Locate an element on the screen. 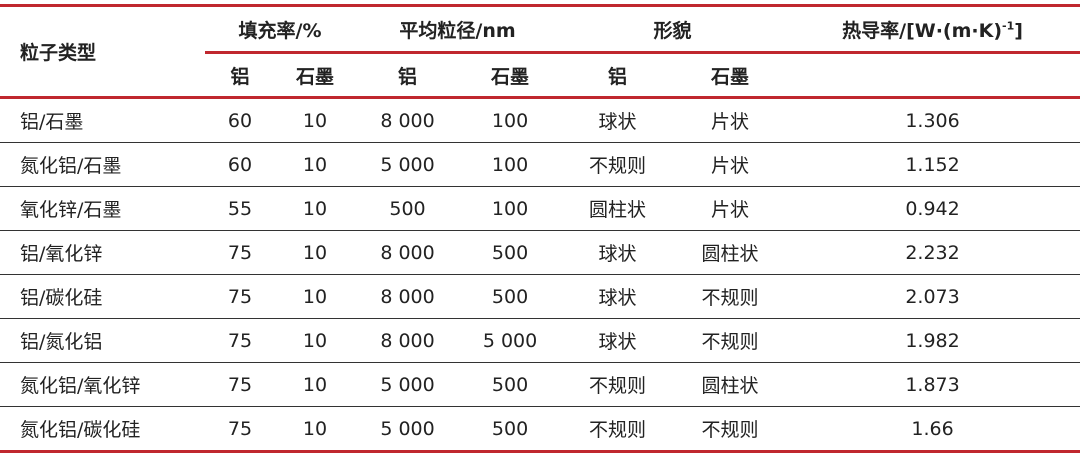  table-row: 氮化铝/氧化锌 75 10 5 000 500 不规则 圆柱状 1.873 is located at coordinates (540, 384).